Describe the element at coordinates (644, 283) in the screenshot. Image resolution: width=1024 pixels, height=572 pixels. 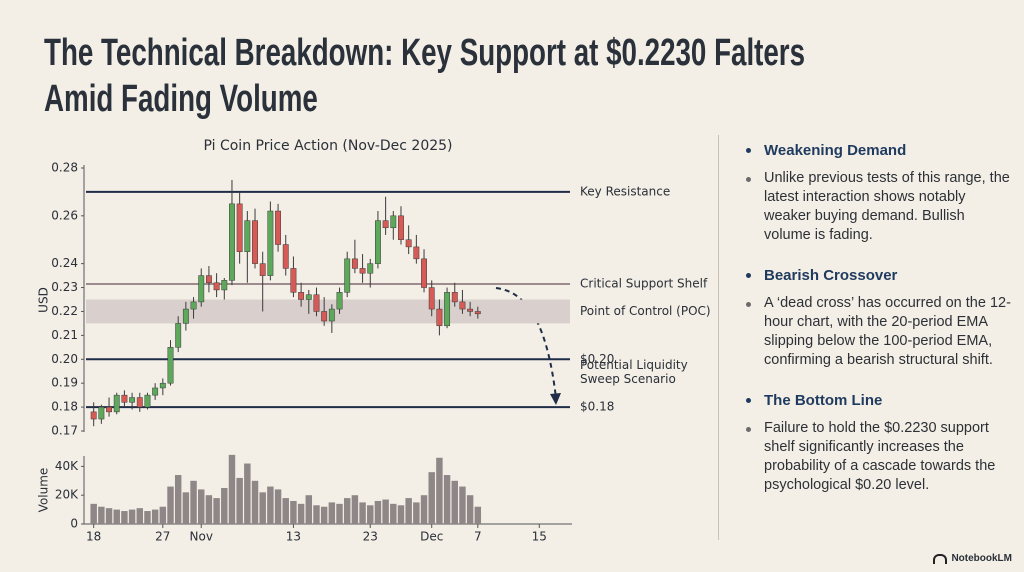
I see `level-label: Critical Support Shelf` at that location.